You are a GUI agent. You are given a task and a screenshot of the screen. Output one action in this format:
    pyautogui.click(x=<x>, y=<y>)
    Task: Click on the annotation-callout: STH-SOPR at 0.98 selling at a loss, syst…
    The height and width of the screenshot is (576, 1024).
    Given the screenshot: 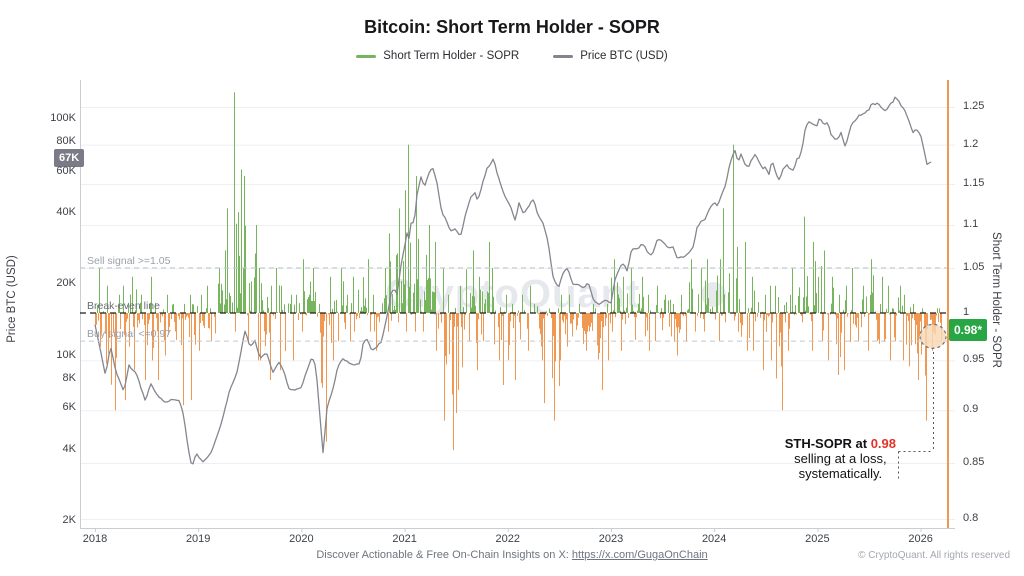 What is the action you would take?
    pyautogui.click(x=840, y=458)
    